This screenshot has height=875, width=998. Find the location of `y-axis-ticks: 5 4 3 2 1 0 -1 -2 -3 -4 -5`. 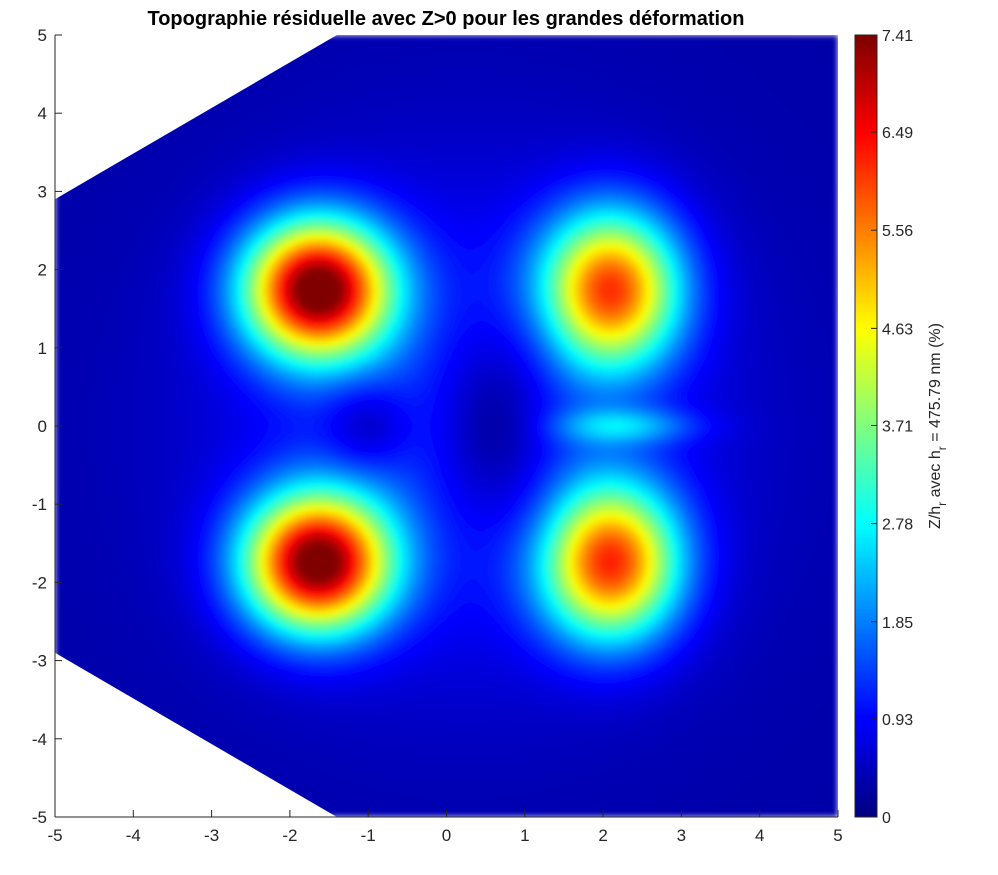

y-axis-ticks: 5 4 3 2 1 0 -1 -2 -3 -4 -5 is located at coordinates (47, 426).